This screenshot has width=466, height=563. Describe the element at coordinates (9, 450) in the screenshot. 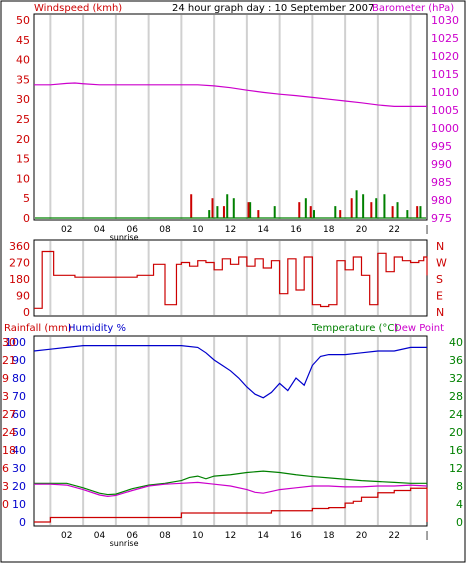

I see `rainfall-tick-label: 18` at that location.